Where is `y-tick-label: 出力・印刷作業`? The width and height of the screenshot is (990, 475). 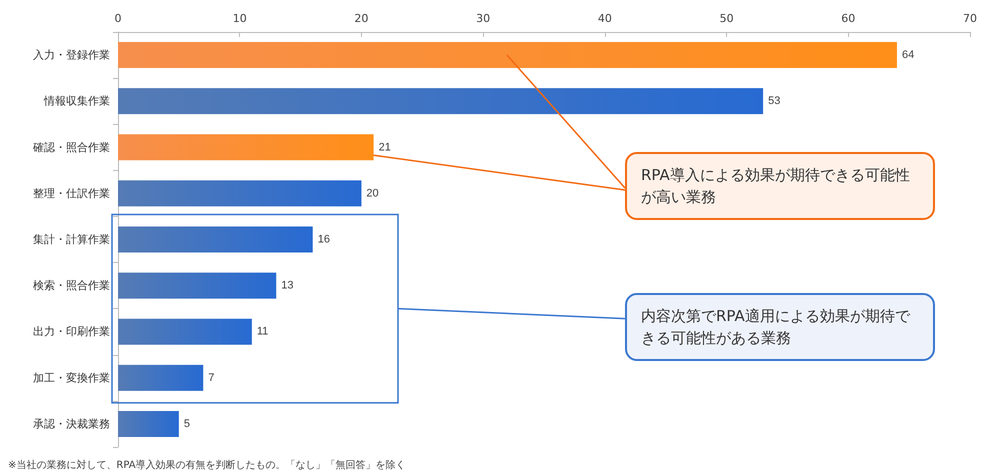
y-tick-label: 出力・印刷作業 is located at coordinates (71, 331).